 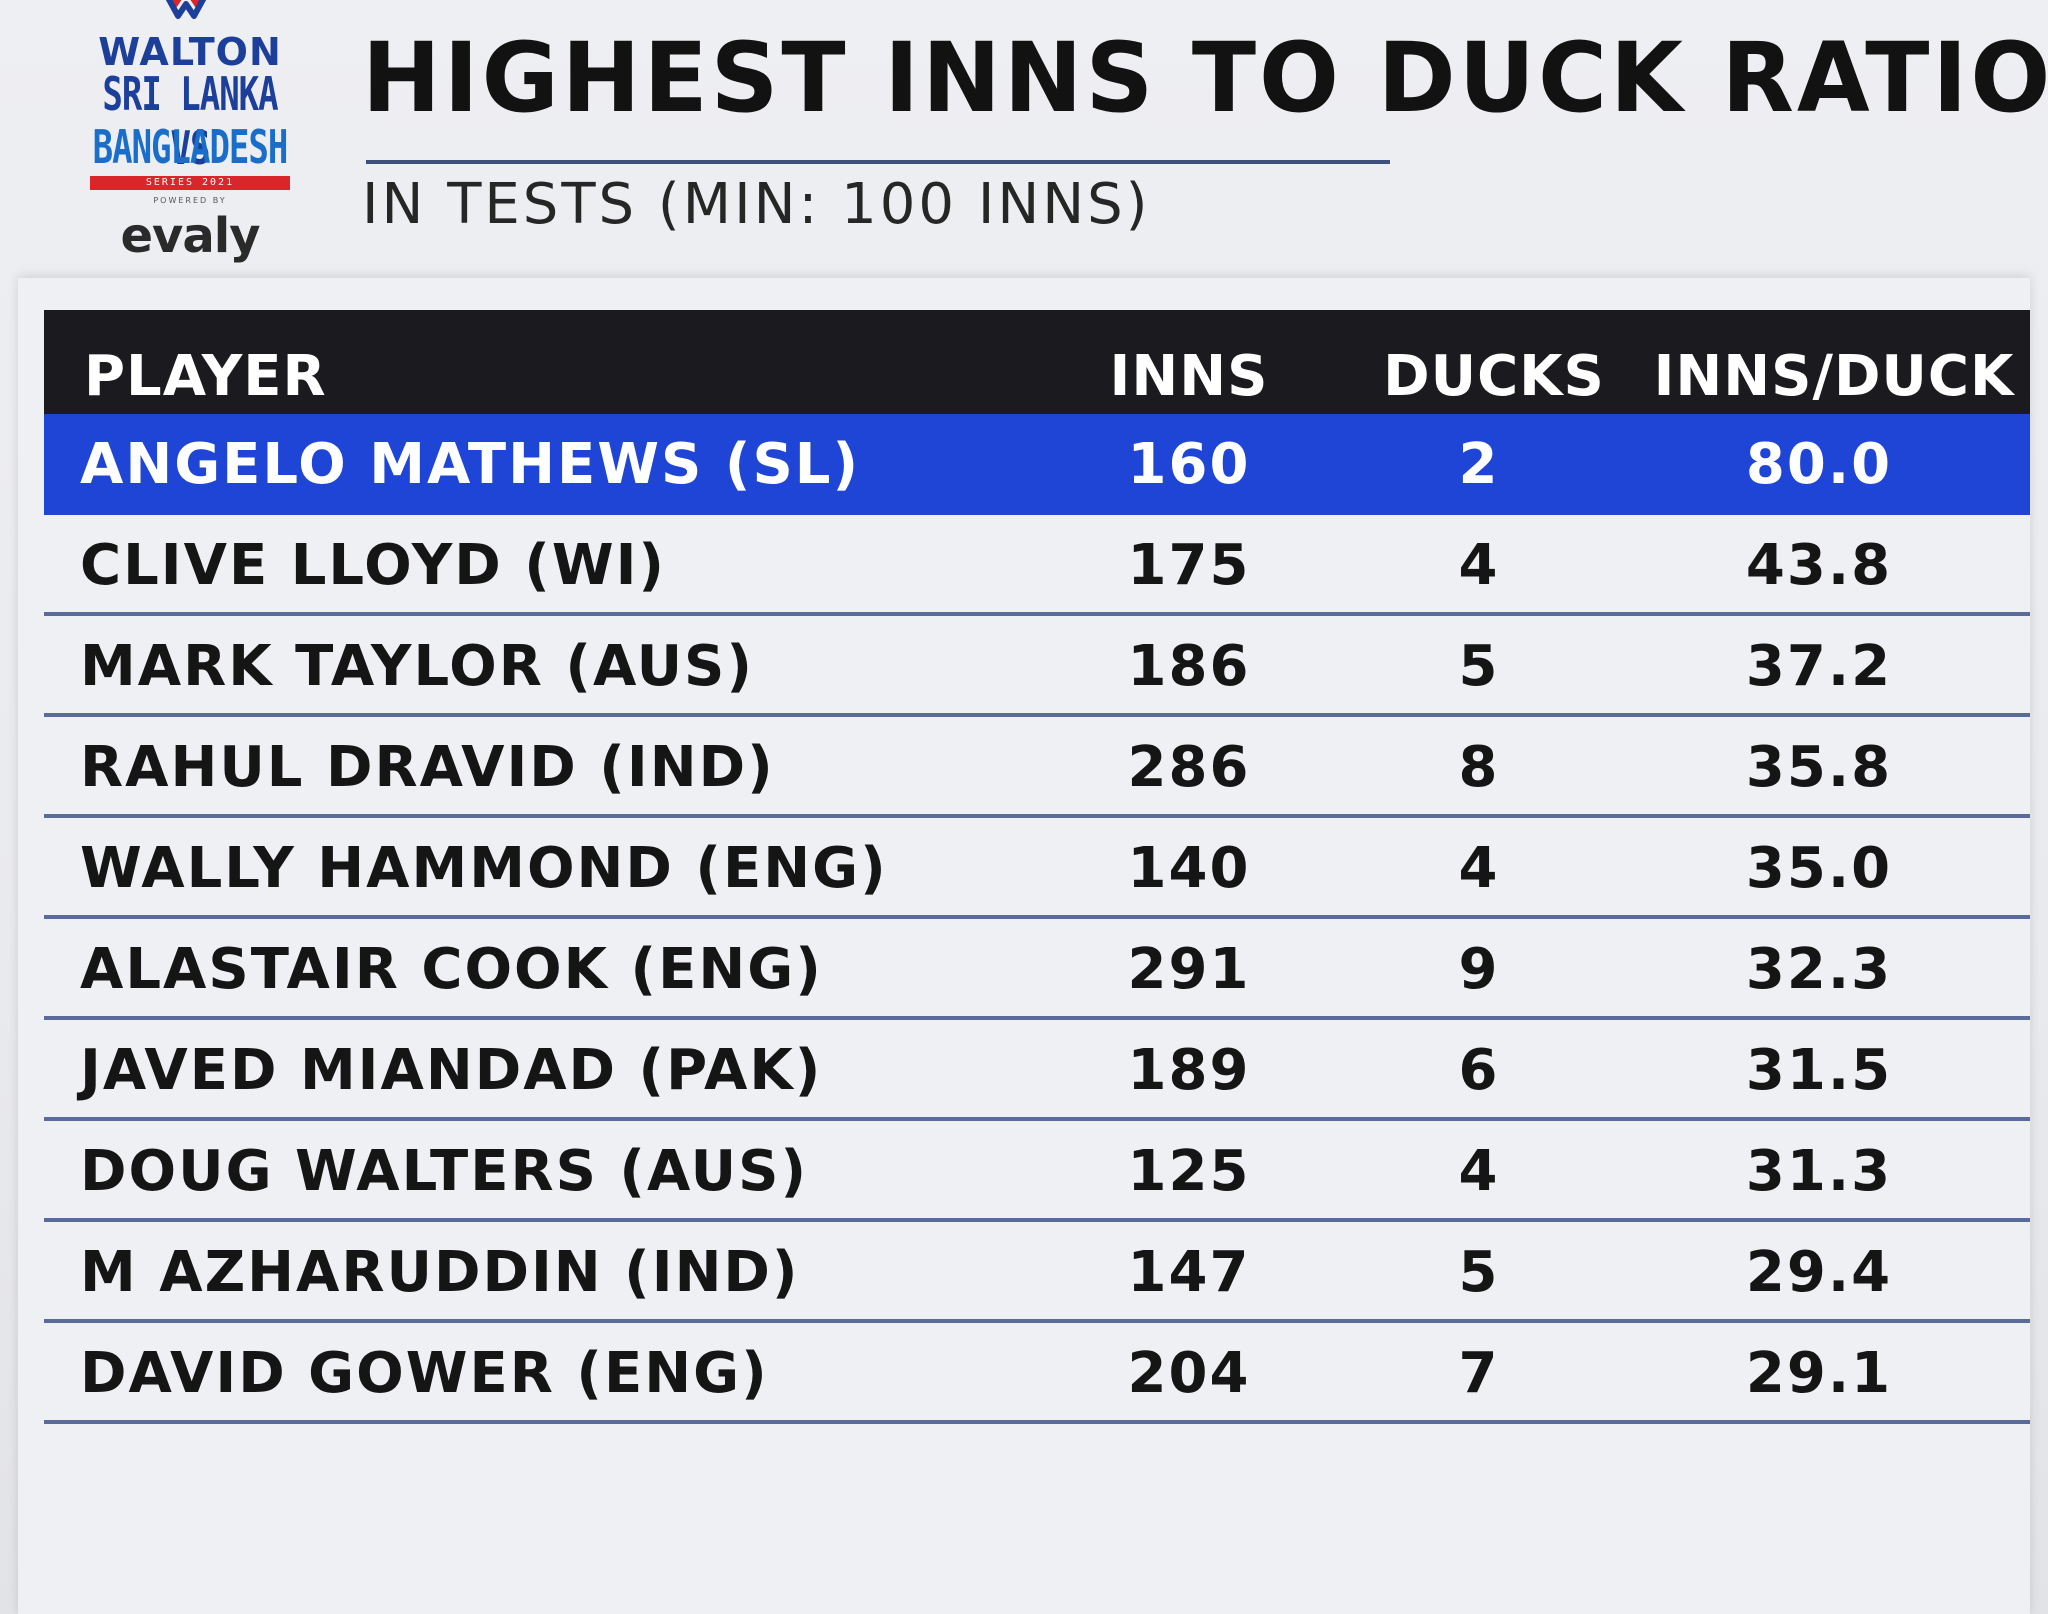 I want to click on player-cell: M AZHARUDDIN (IND), so click(x=440, y=1272).